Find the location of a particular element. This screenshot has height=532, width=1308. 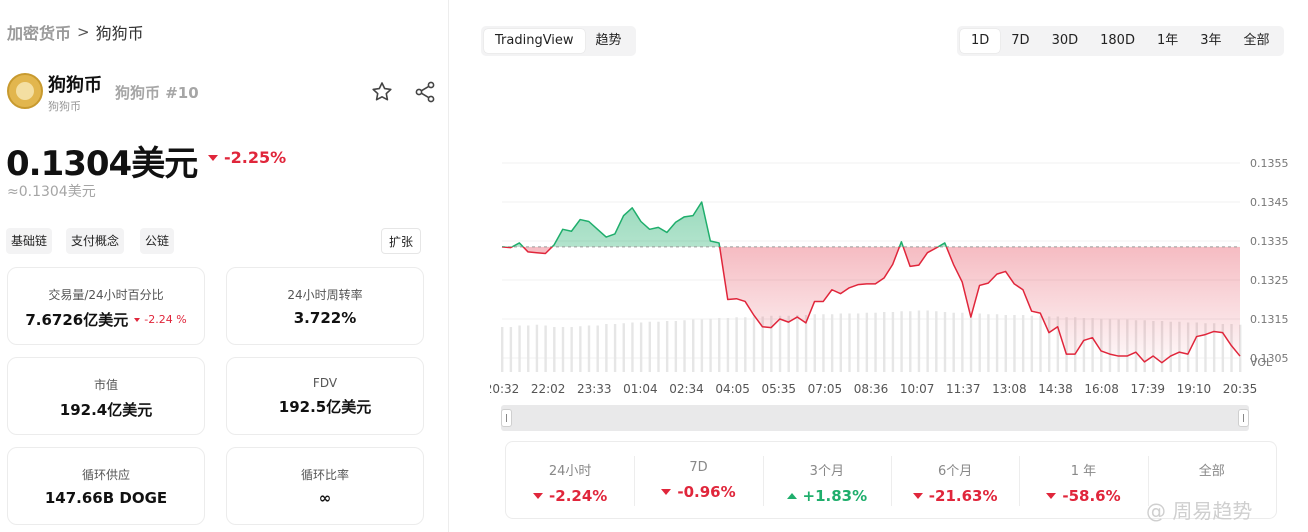

y-tick-label: 0.1335 is located at coordinates (1269, 241).